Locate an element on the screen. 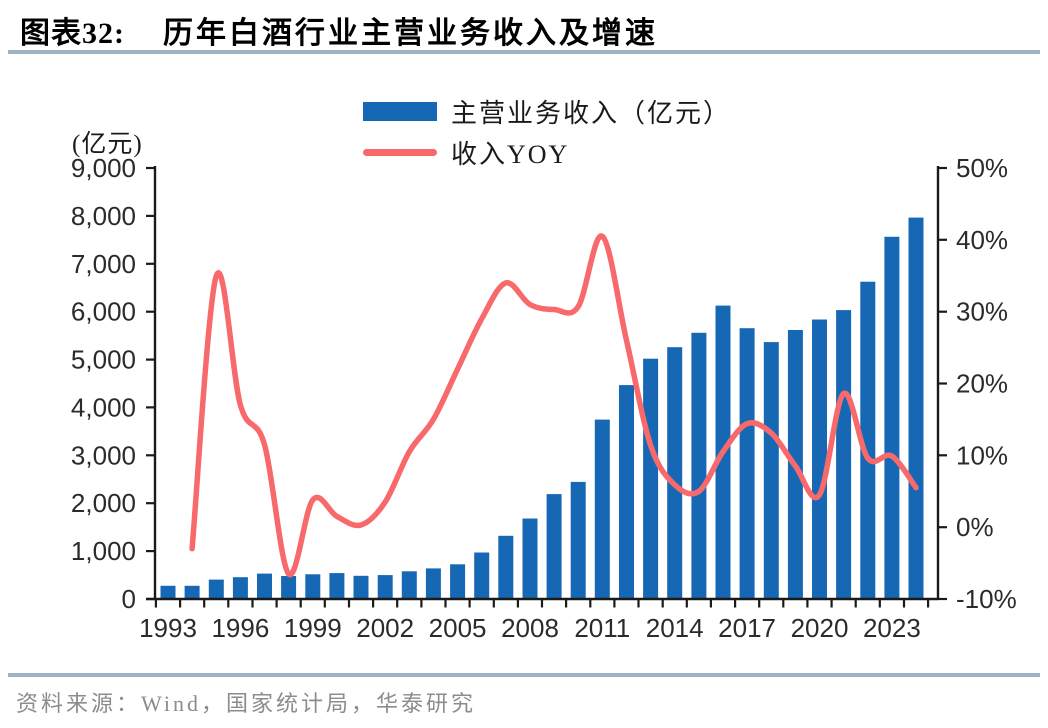 The height and width of the screenshot is (728, 1048). bar-2015 is located at coordinates (699, 465).